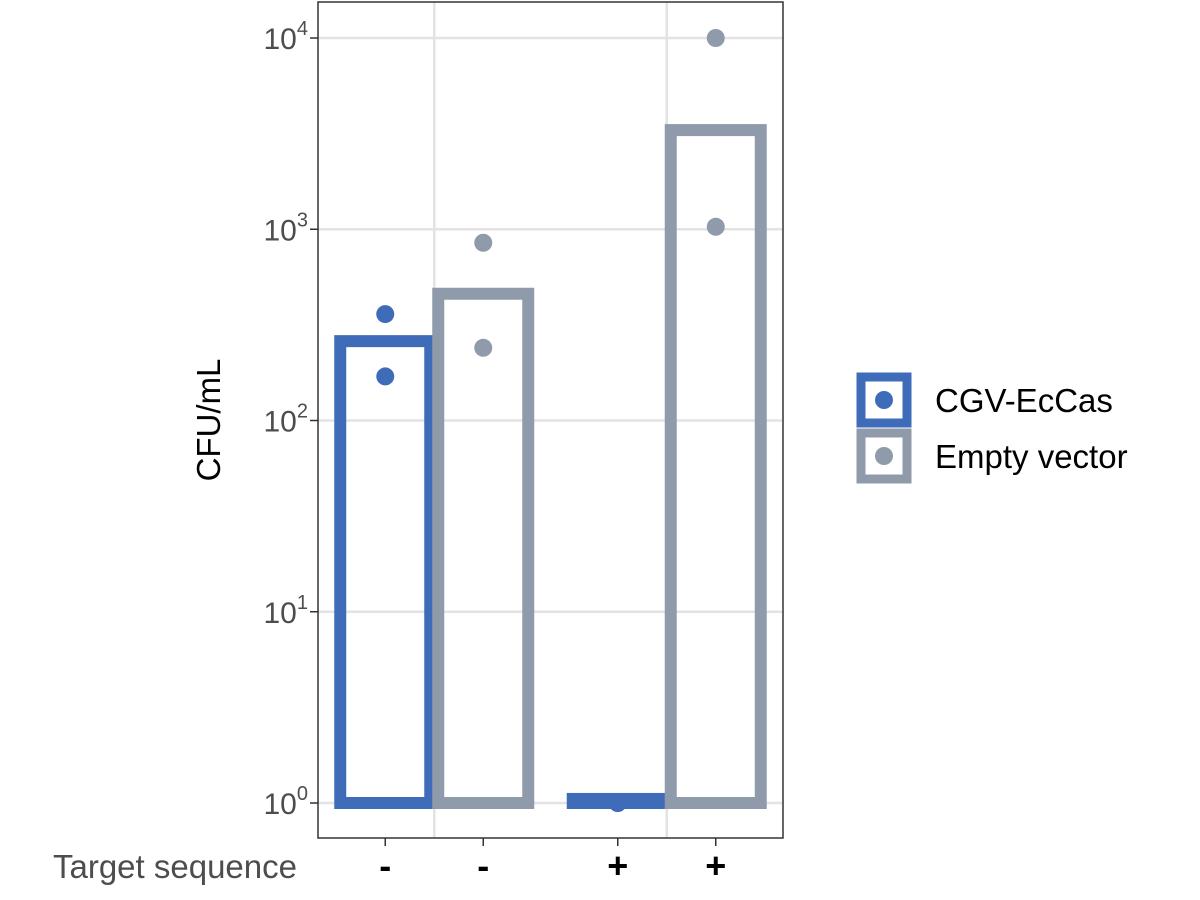  I want to click on y-tick-label: 10³, so click(286, 228).